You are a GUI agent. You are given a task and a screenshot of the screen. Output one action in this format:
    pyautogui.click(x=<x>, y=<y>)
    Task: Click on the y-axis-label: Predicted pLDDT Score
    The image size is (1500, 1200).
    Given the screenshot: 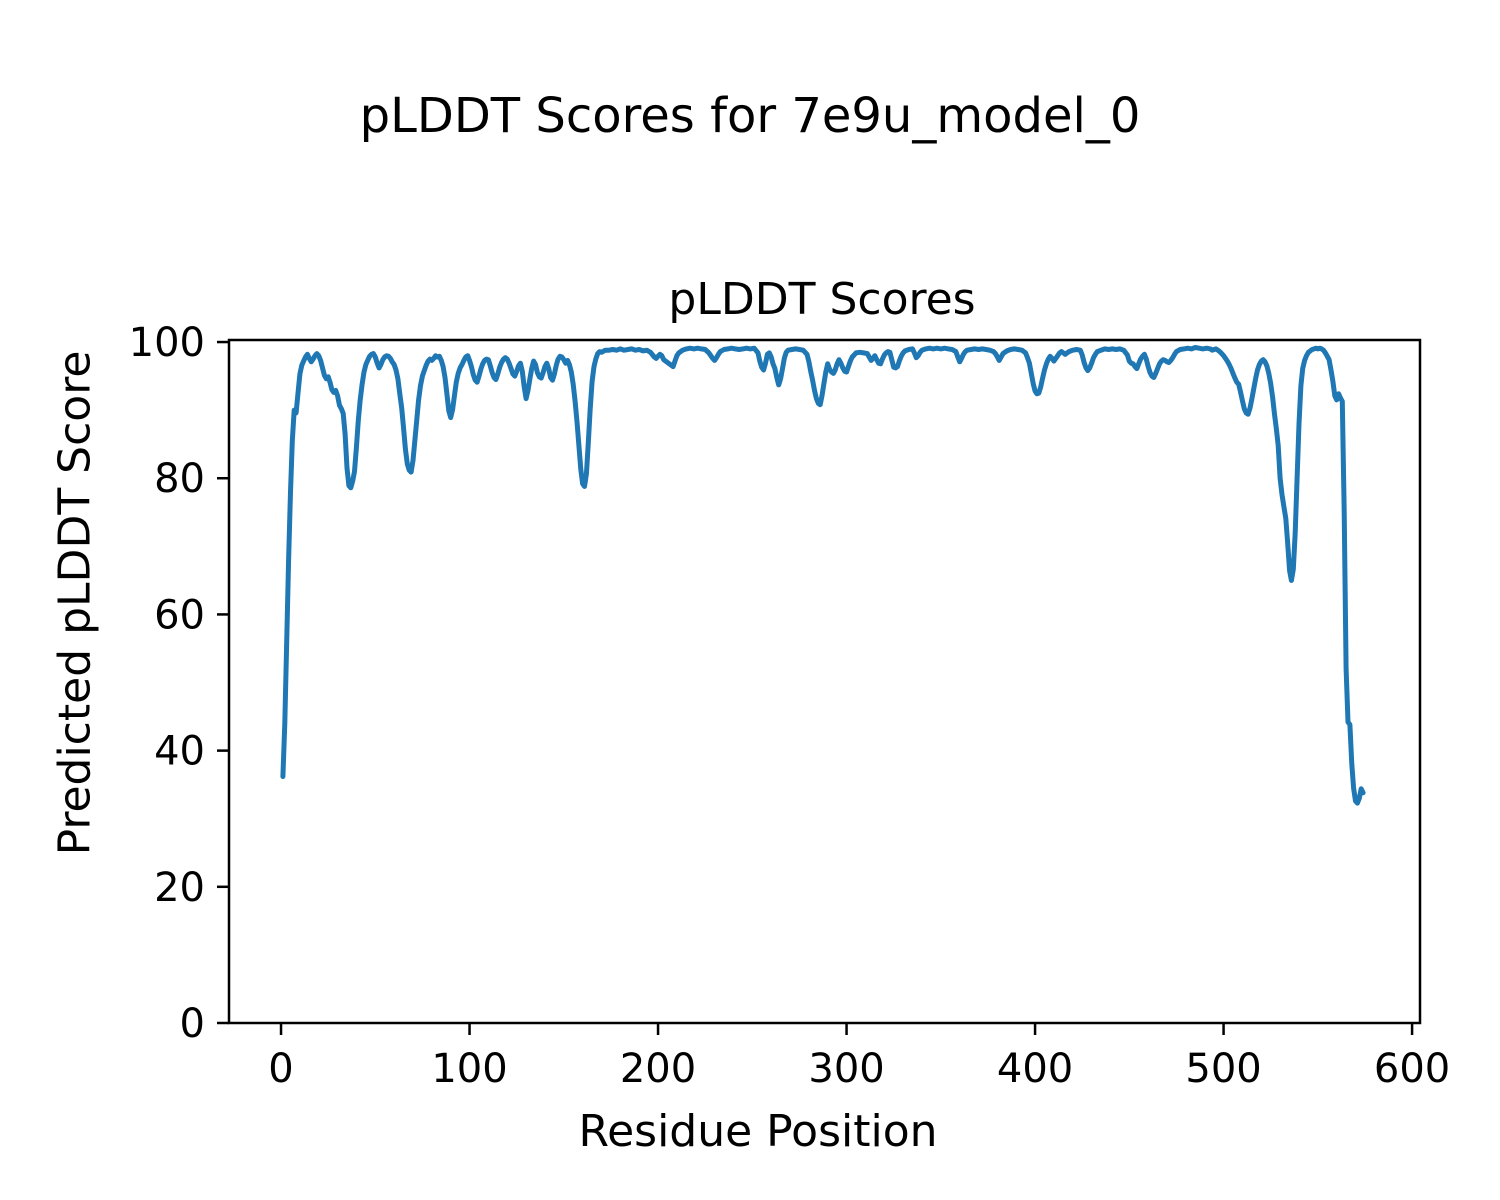 What is the action you would take?
    pyautogui.click(x=75, y=603)
    